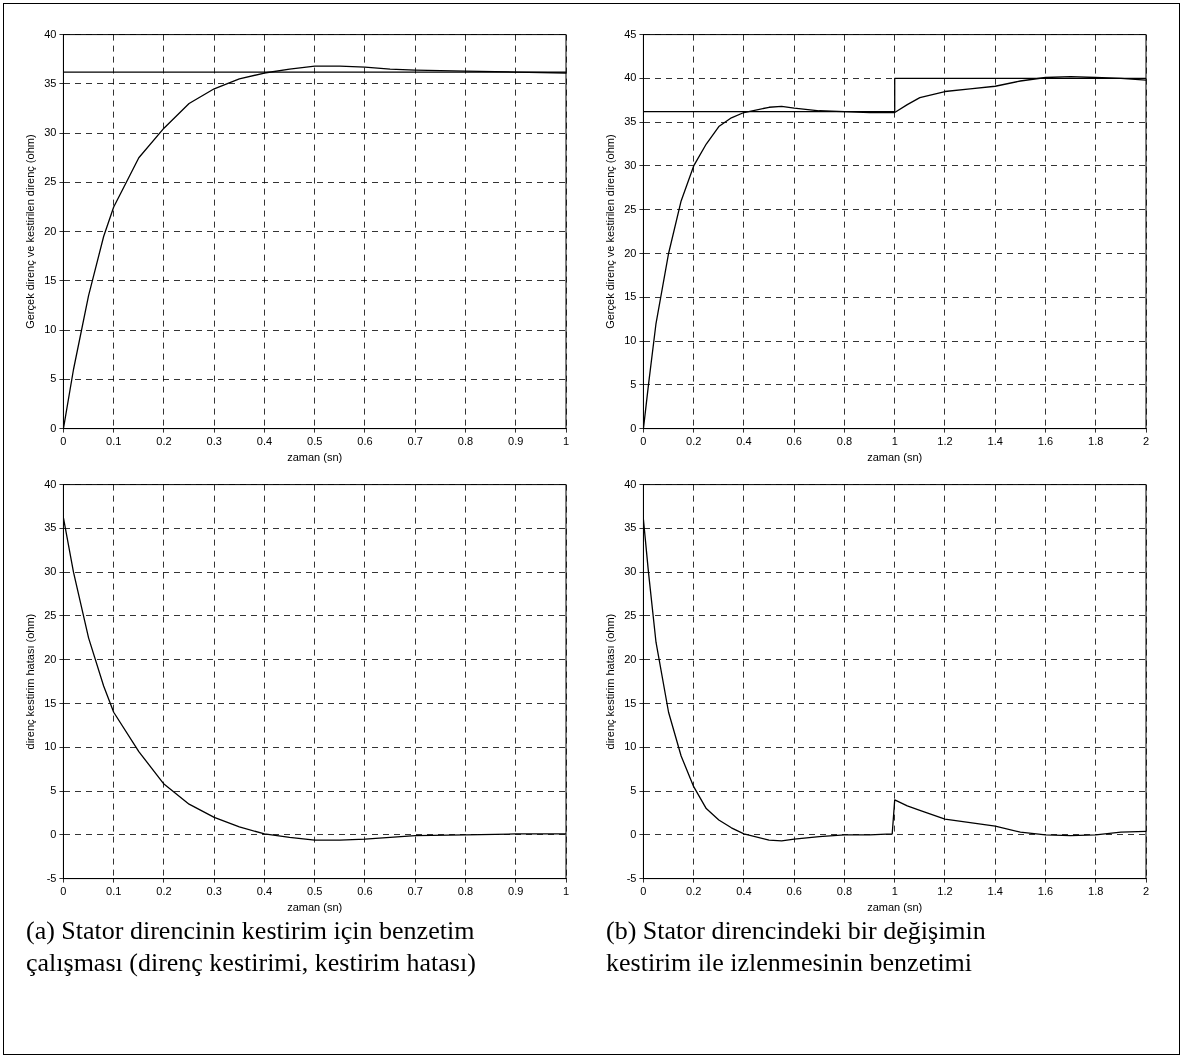 The image size is (1185, 1061). I want to click on text: (a) Stator direncinin kestirim için benzetim çalışması (direnç kestirimi, kestirim hatası), so click(251, 947).